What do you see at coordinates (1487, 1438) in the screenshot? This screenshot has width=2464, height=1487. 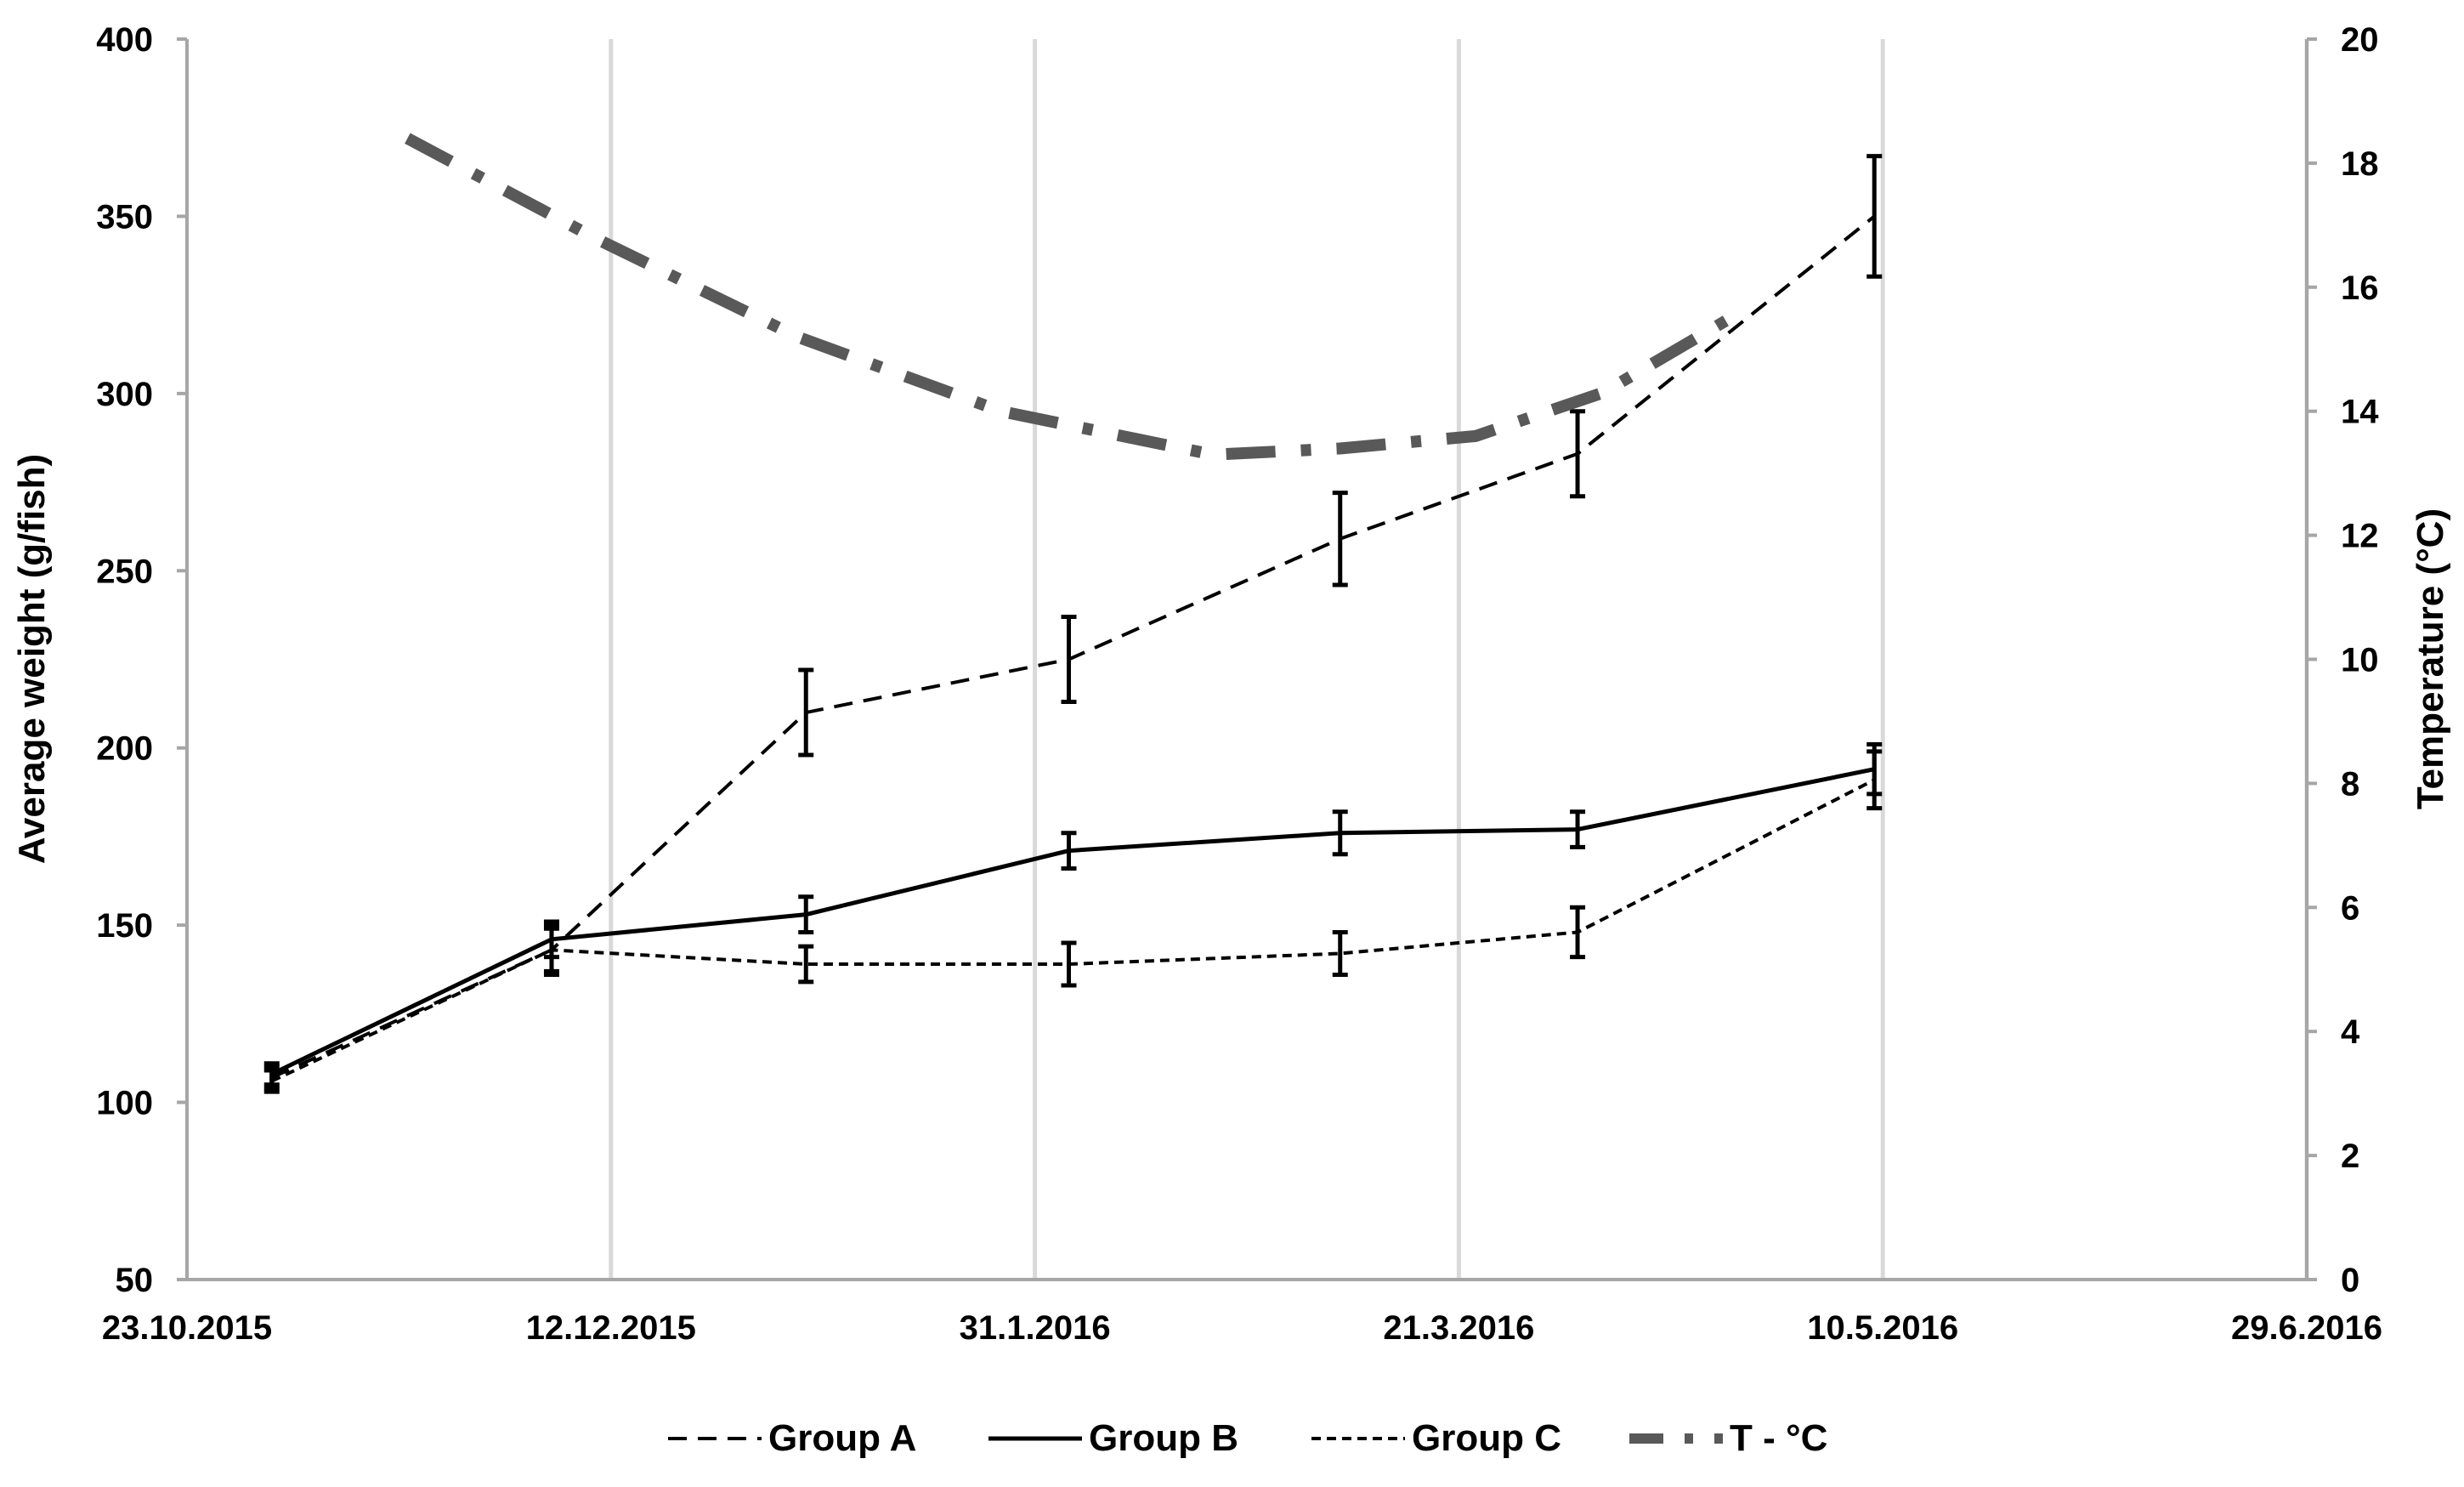 I see `legend-label: Group C` at bounding box center [1487, 1438].